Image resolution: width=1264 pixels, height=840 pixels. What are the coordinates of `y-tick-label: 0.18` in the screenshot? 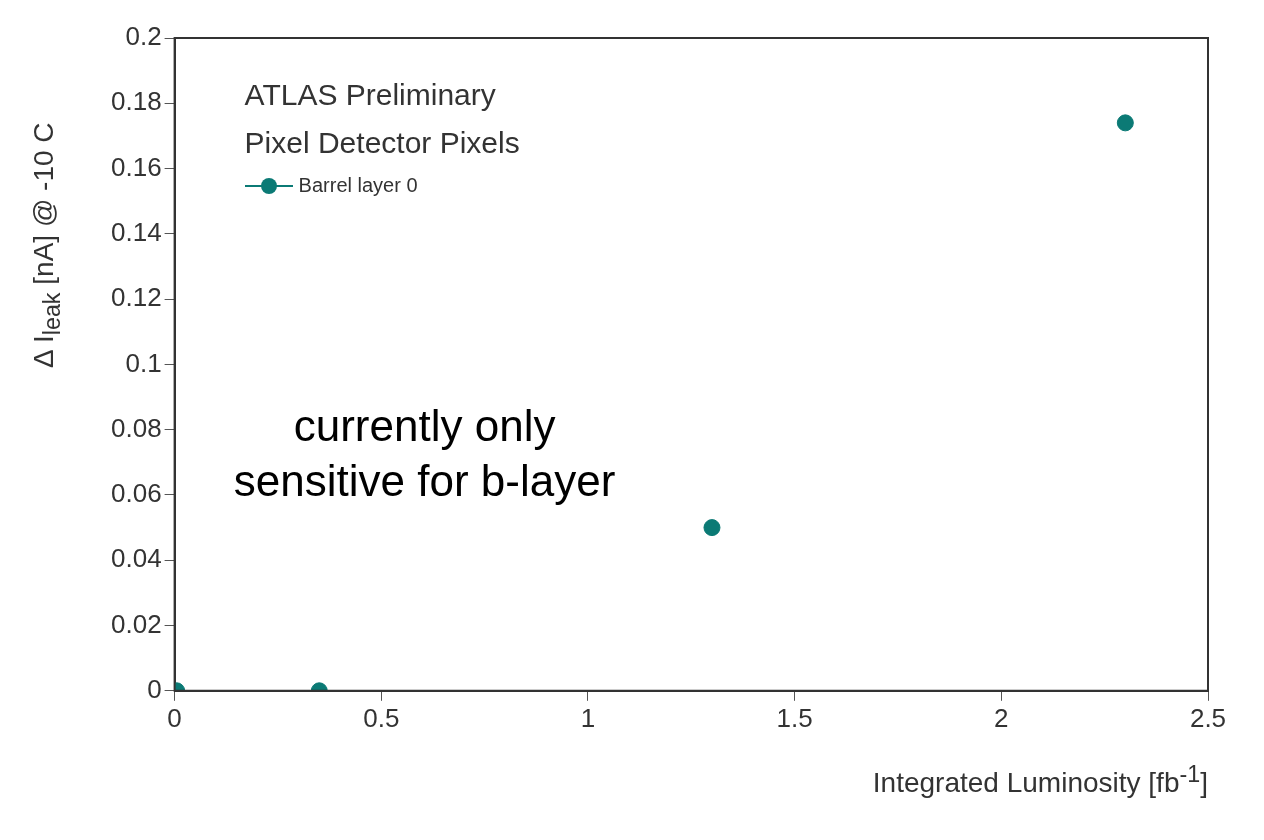 It's located at (136, 101).